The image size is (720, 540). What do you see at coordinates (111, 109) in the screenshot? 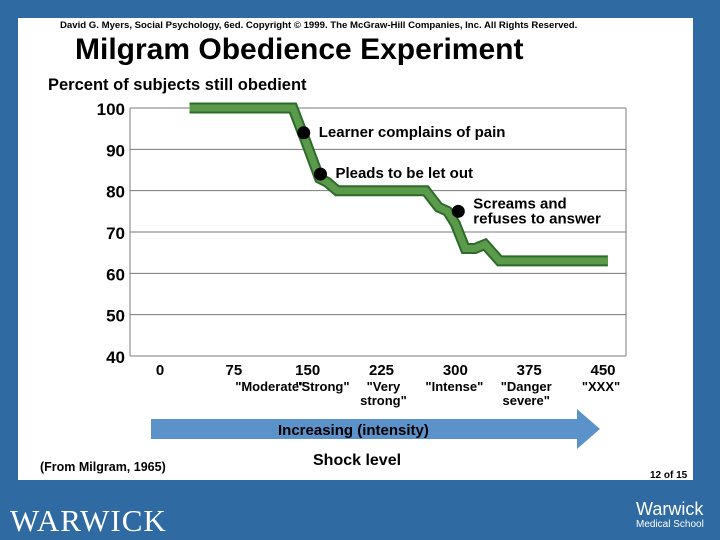
I see `y-tick-label-100: 100` at bounding box center [111, 109].